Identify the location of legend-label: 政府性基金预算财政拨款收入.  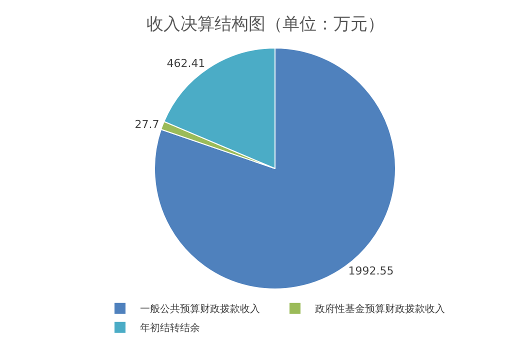
(380, 309).